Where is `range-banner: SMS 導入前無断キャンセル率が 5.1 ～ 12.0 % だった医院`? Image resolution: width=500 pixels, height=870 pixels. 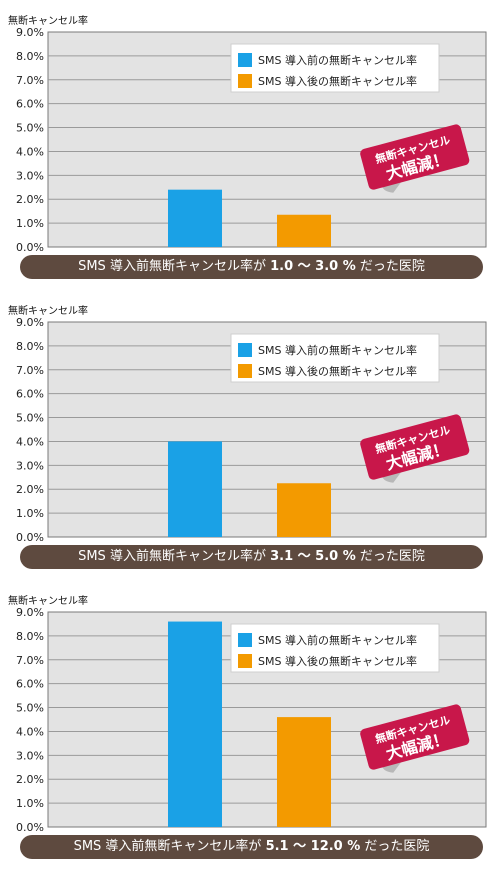 range-banner: SMS 導入前無断キャンセル率が 5.1 ～ 12.0 % だった医院 is located at coordinates (251, 847).